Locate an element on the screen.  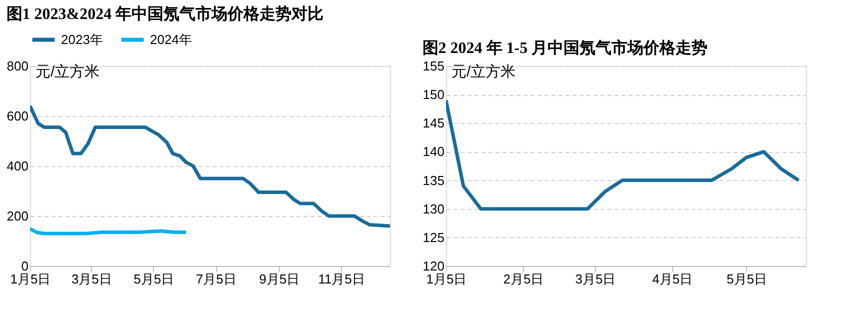
y-tick-label: 150 is located at coordinates (433, 94).